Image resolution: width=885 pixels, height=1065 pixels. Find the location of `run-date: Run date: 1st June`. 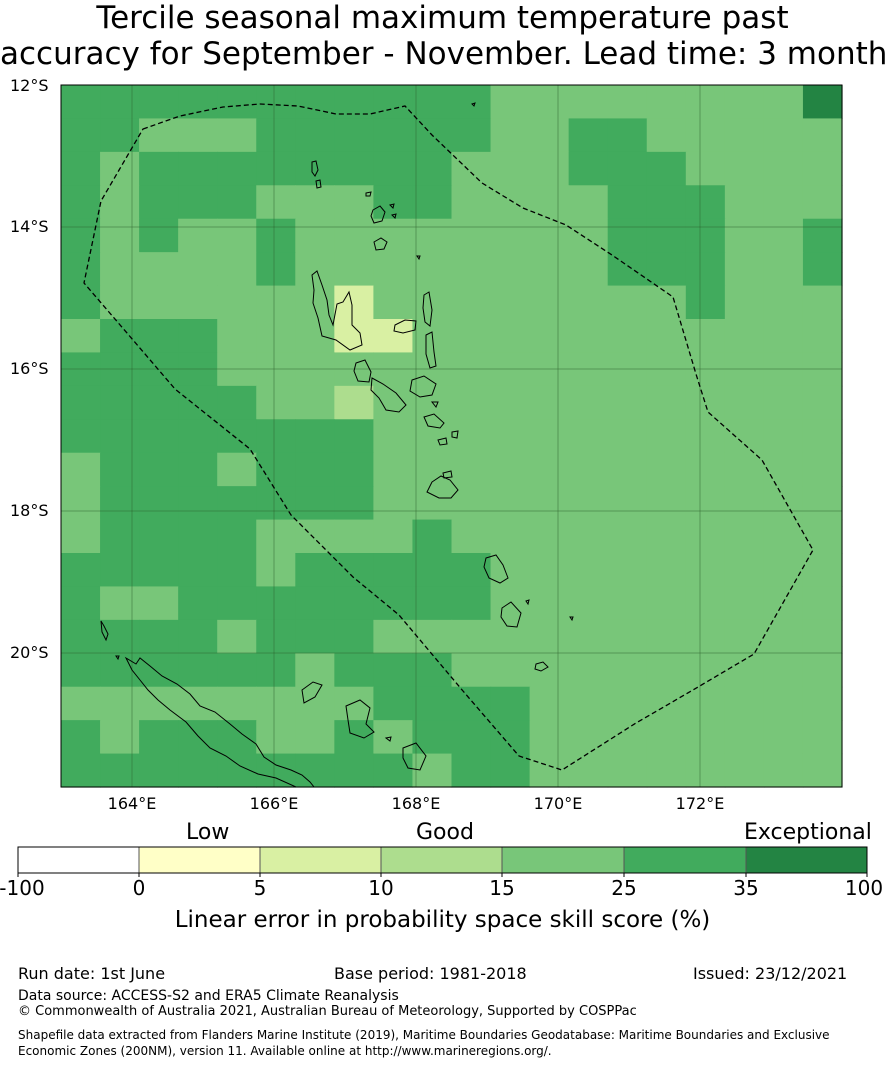

run-date: Run date: 1st June is located at coordinates (92, 973).